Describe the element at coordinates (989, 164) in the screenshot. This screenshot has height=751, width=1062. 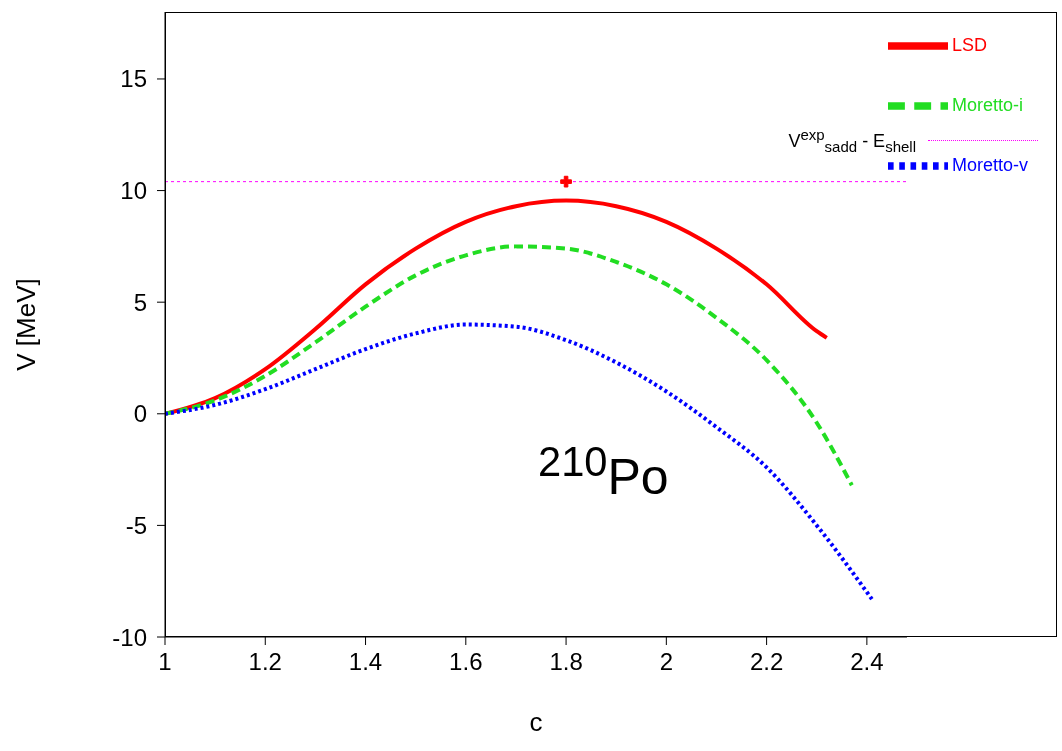
I see `legend-label: Moretto-v` at that location.